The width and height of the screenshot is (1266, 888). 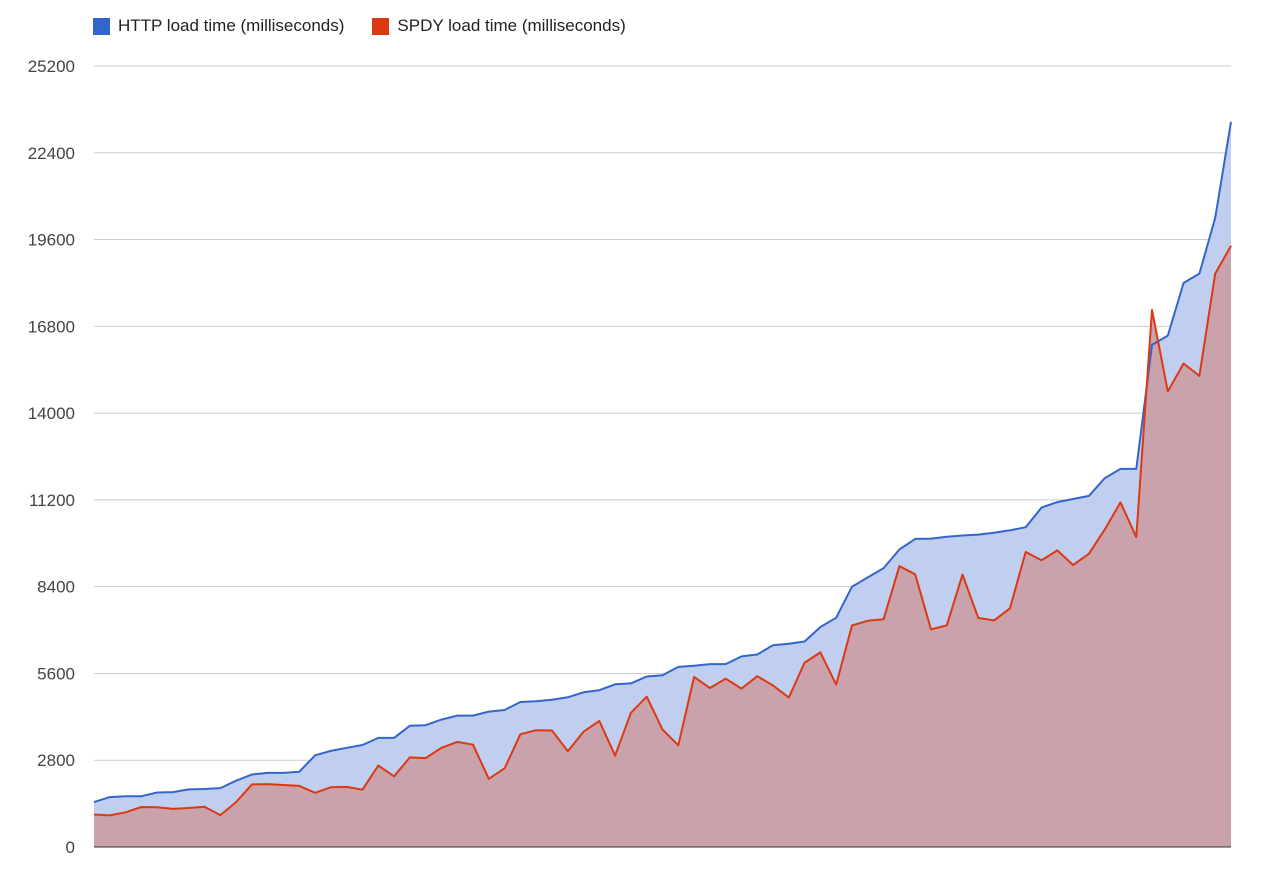 I want to click on legend-item-http: HTTP load time (milliseconds), so click(x=218, y=26).